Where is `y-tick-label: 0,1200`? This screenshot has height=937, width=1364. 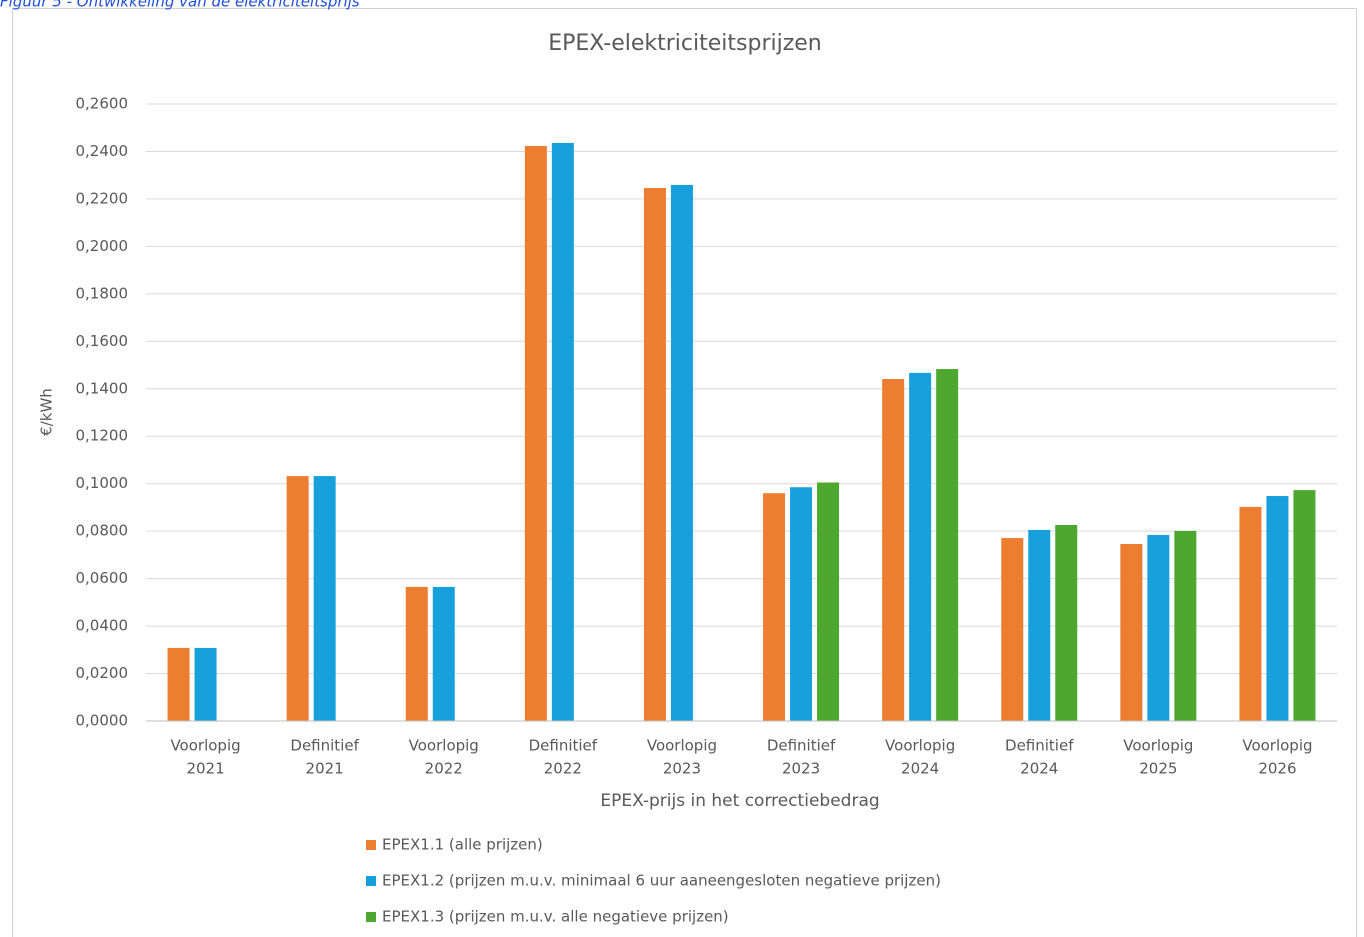 y-tick-label: 0,1200 is located at coordinates (102, 436).